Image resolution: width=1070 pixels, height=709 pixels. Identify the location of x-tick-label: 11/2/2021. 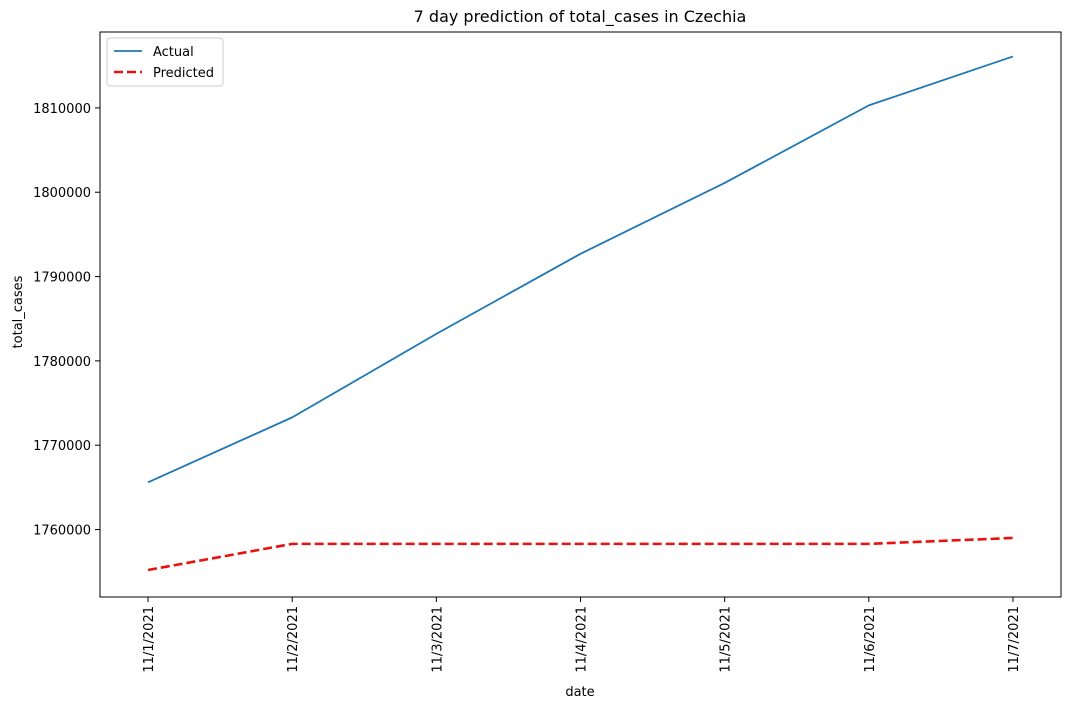
(293, 639).